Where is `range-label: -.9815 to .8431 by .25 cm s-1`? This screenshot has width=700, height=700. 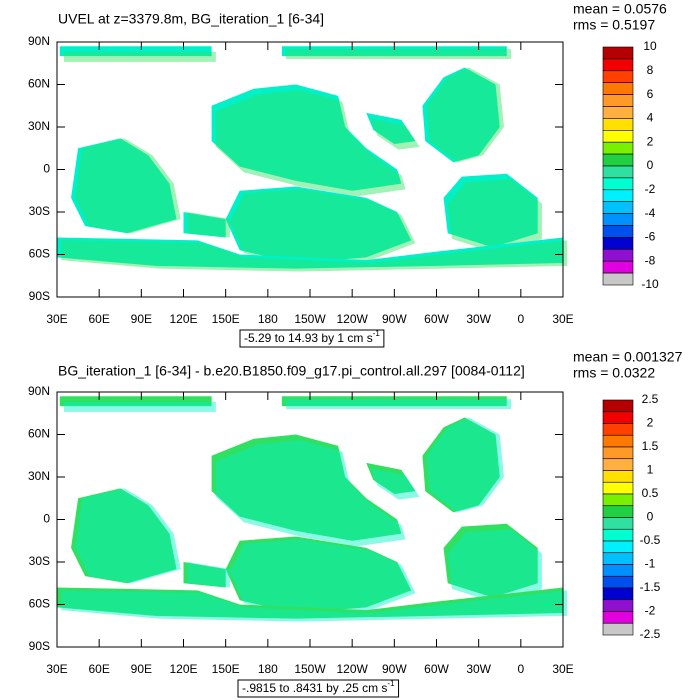 range-label: -.9815 to .8431 by .25 cm s-1 is located at coordinates (318, 687).